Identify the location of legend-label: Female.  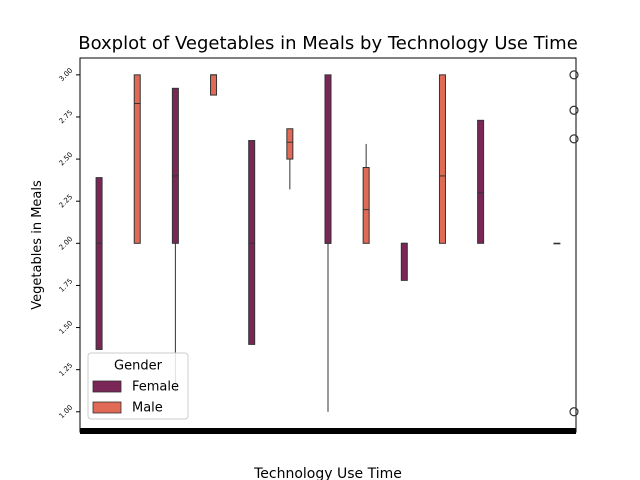
(155, 387).